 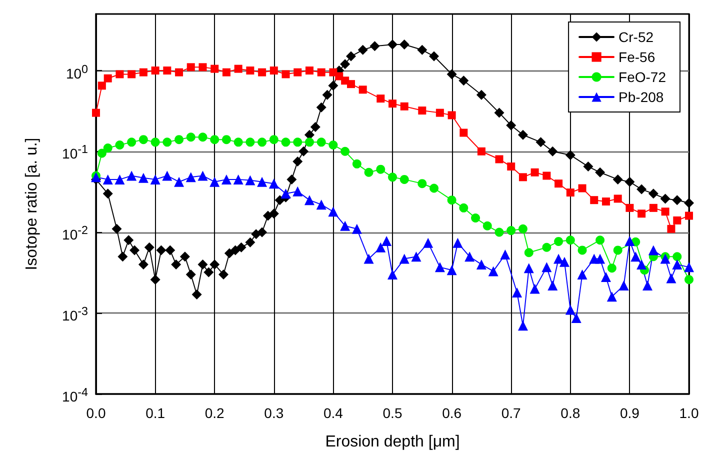 What do you see at coordinates (77, 72) in the screenshot?
I see `y-tick-label: 10$^{0}$` at bounding box center [77, 72].